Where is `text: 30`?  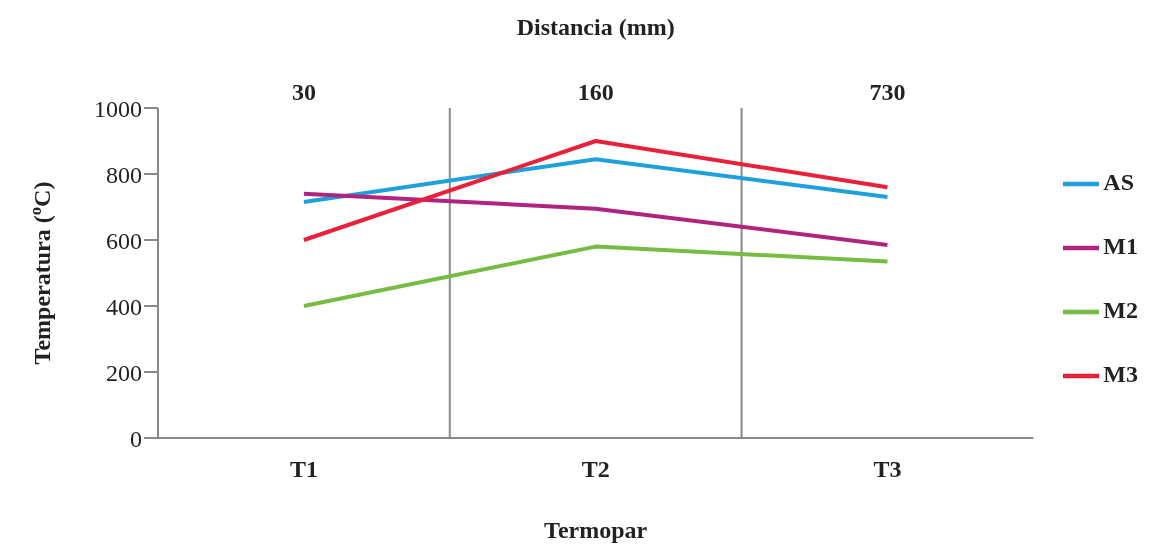 text: 30 is located at coordinates (303, 92).